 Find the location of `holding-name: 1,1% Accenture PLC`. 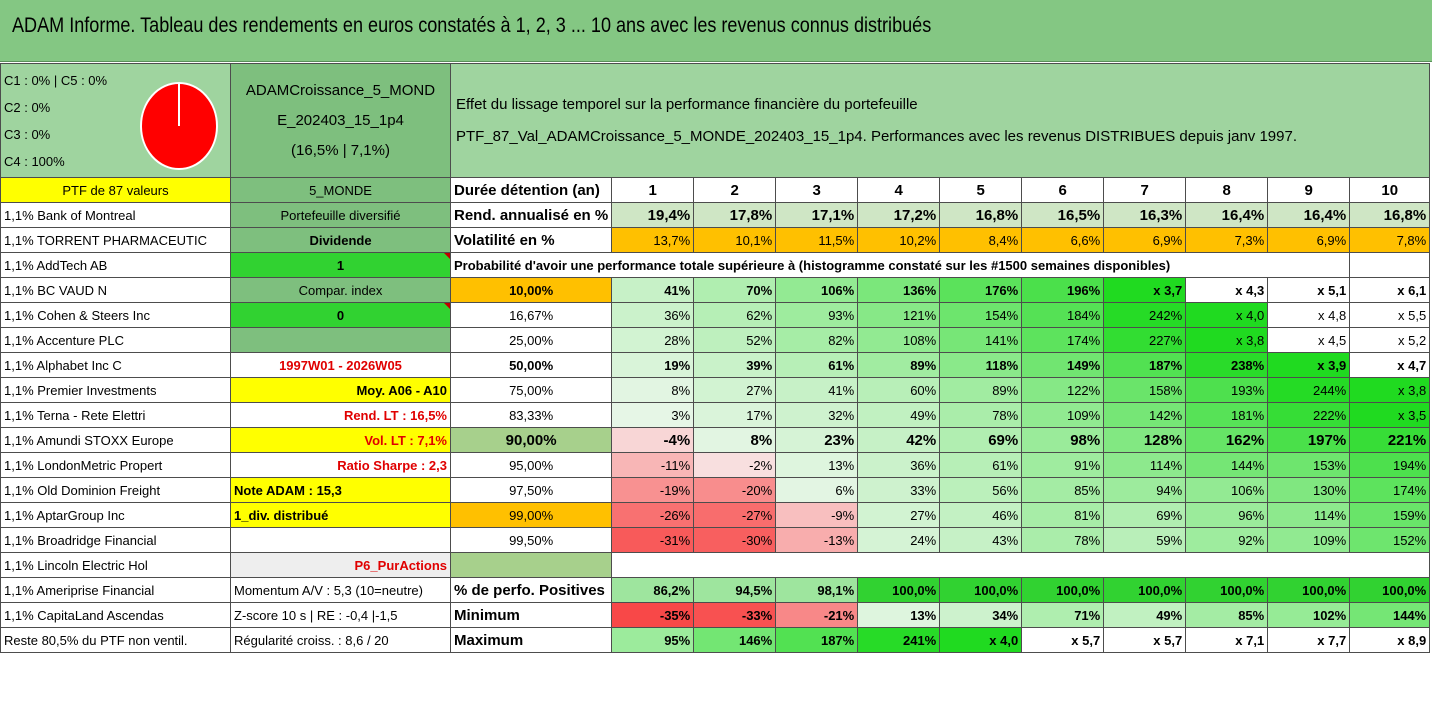

holding-name: 1,1% Accenture PLC is located at coordinates (115, 340).